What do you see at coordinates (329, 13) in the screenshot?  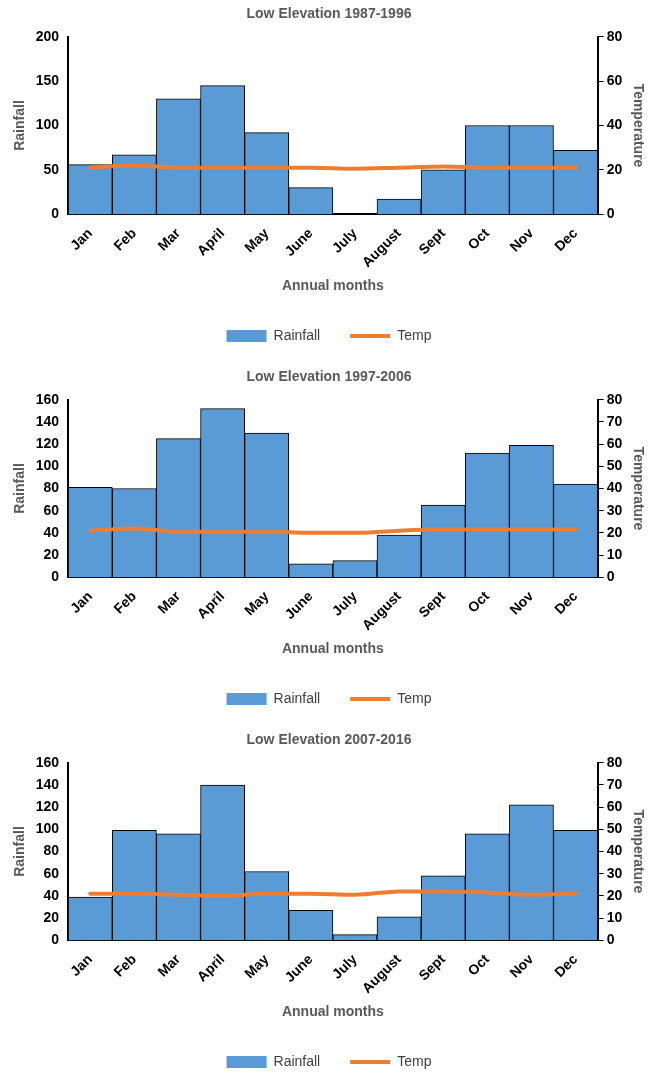 I see `chart-title: Low Elevation 1987-1996` at bounding box center [329, 13].